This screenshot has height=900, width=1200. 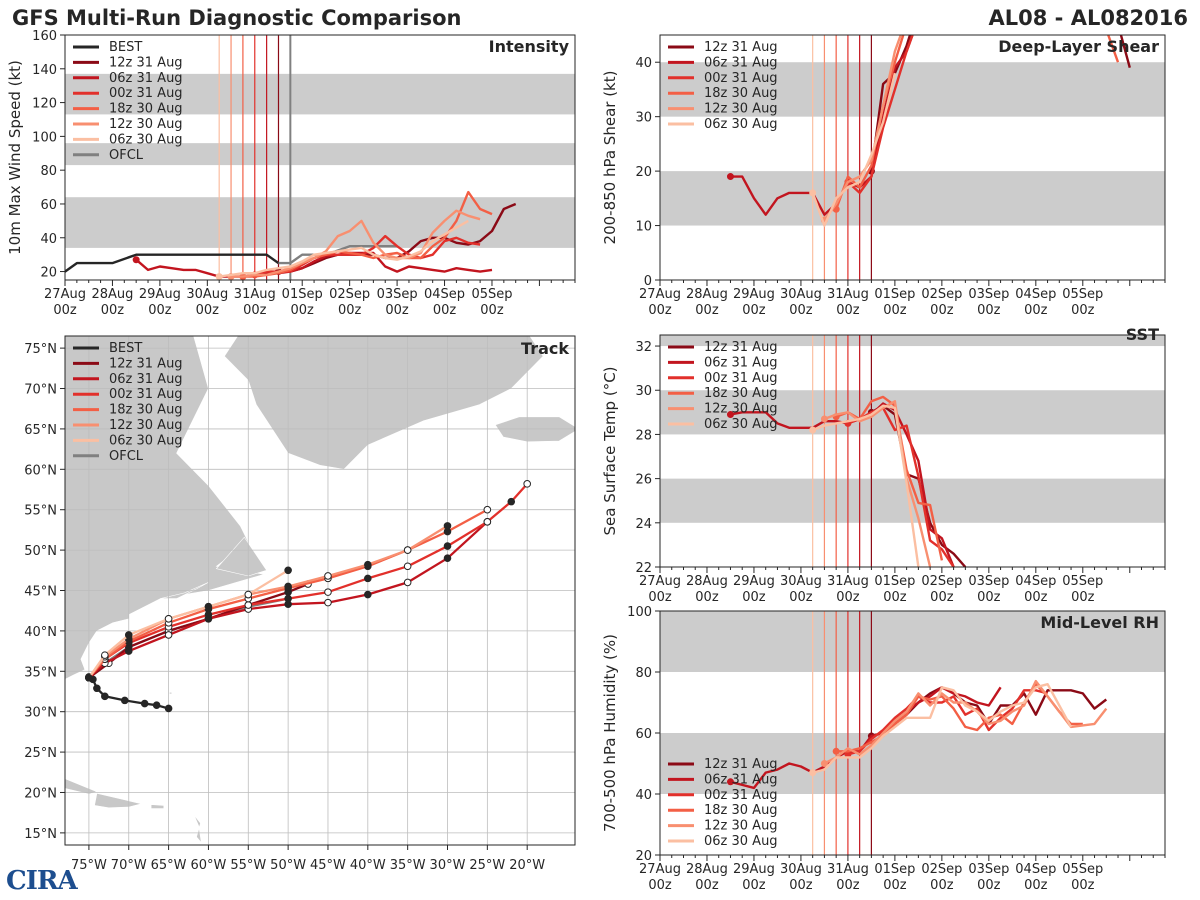 What do you see at coordinates (126, 155) in the screenshot?
I see `legend-label-ofcl: OFCL` at bounding box center [126, 155].